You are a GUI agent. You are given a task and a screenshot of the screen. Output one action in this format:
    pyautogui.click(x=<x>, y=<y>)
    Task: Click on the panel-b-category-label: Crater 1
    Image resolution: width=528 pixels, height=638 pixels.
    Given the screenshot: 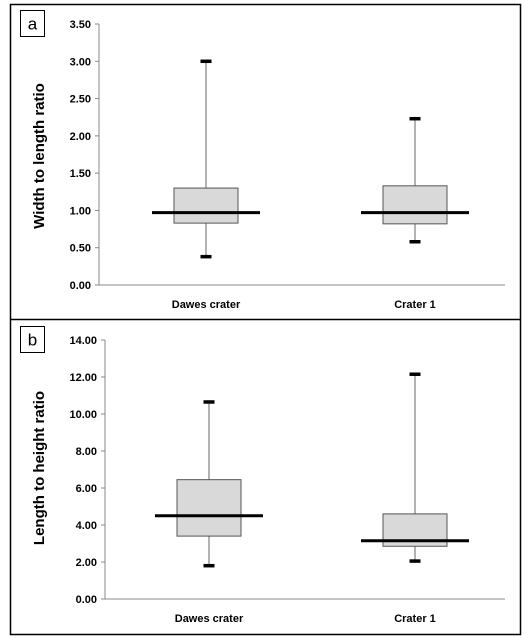 What is the action you would take?
    pyautogui.click(x=415, y=619)
    